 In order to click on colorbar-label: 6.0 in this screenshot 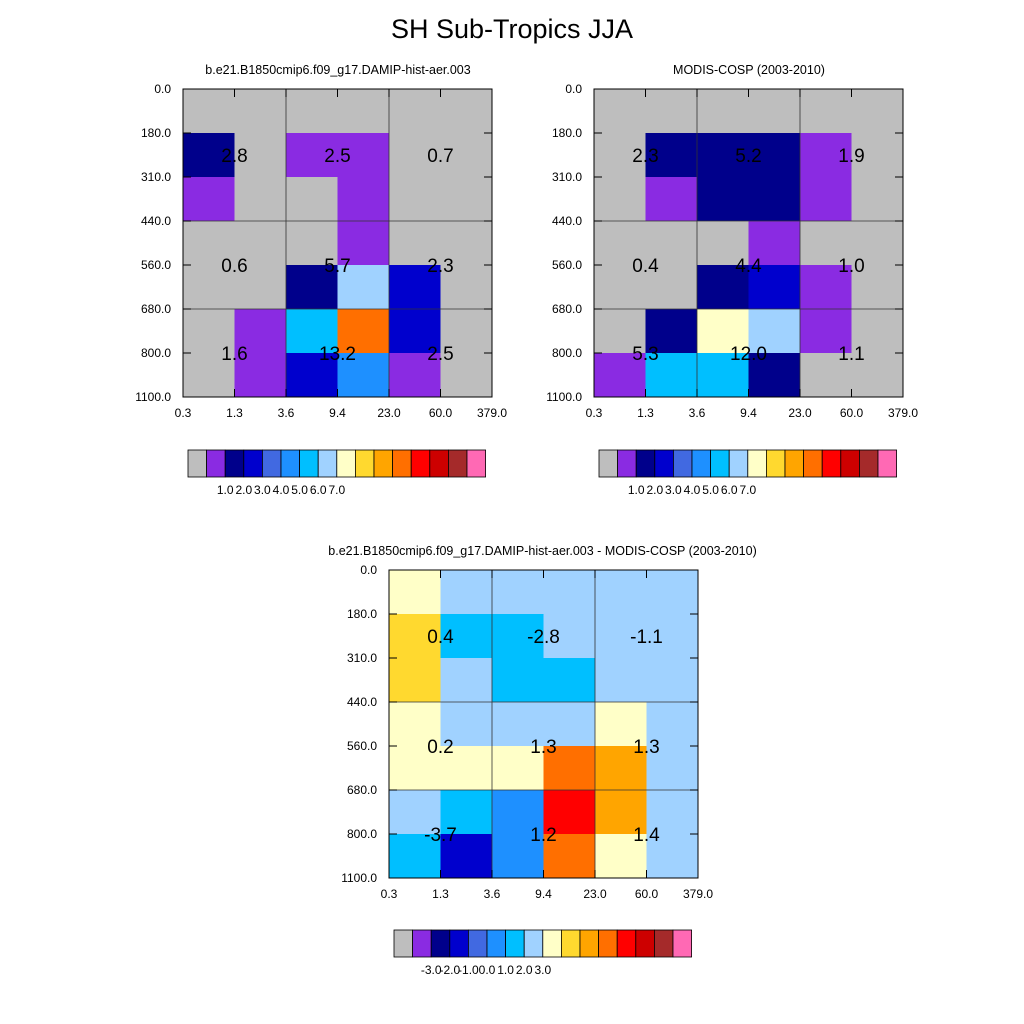, I will do `click(318, 490)`.